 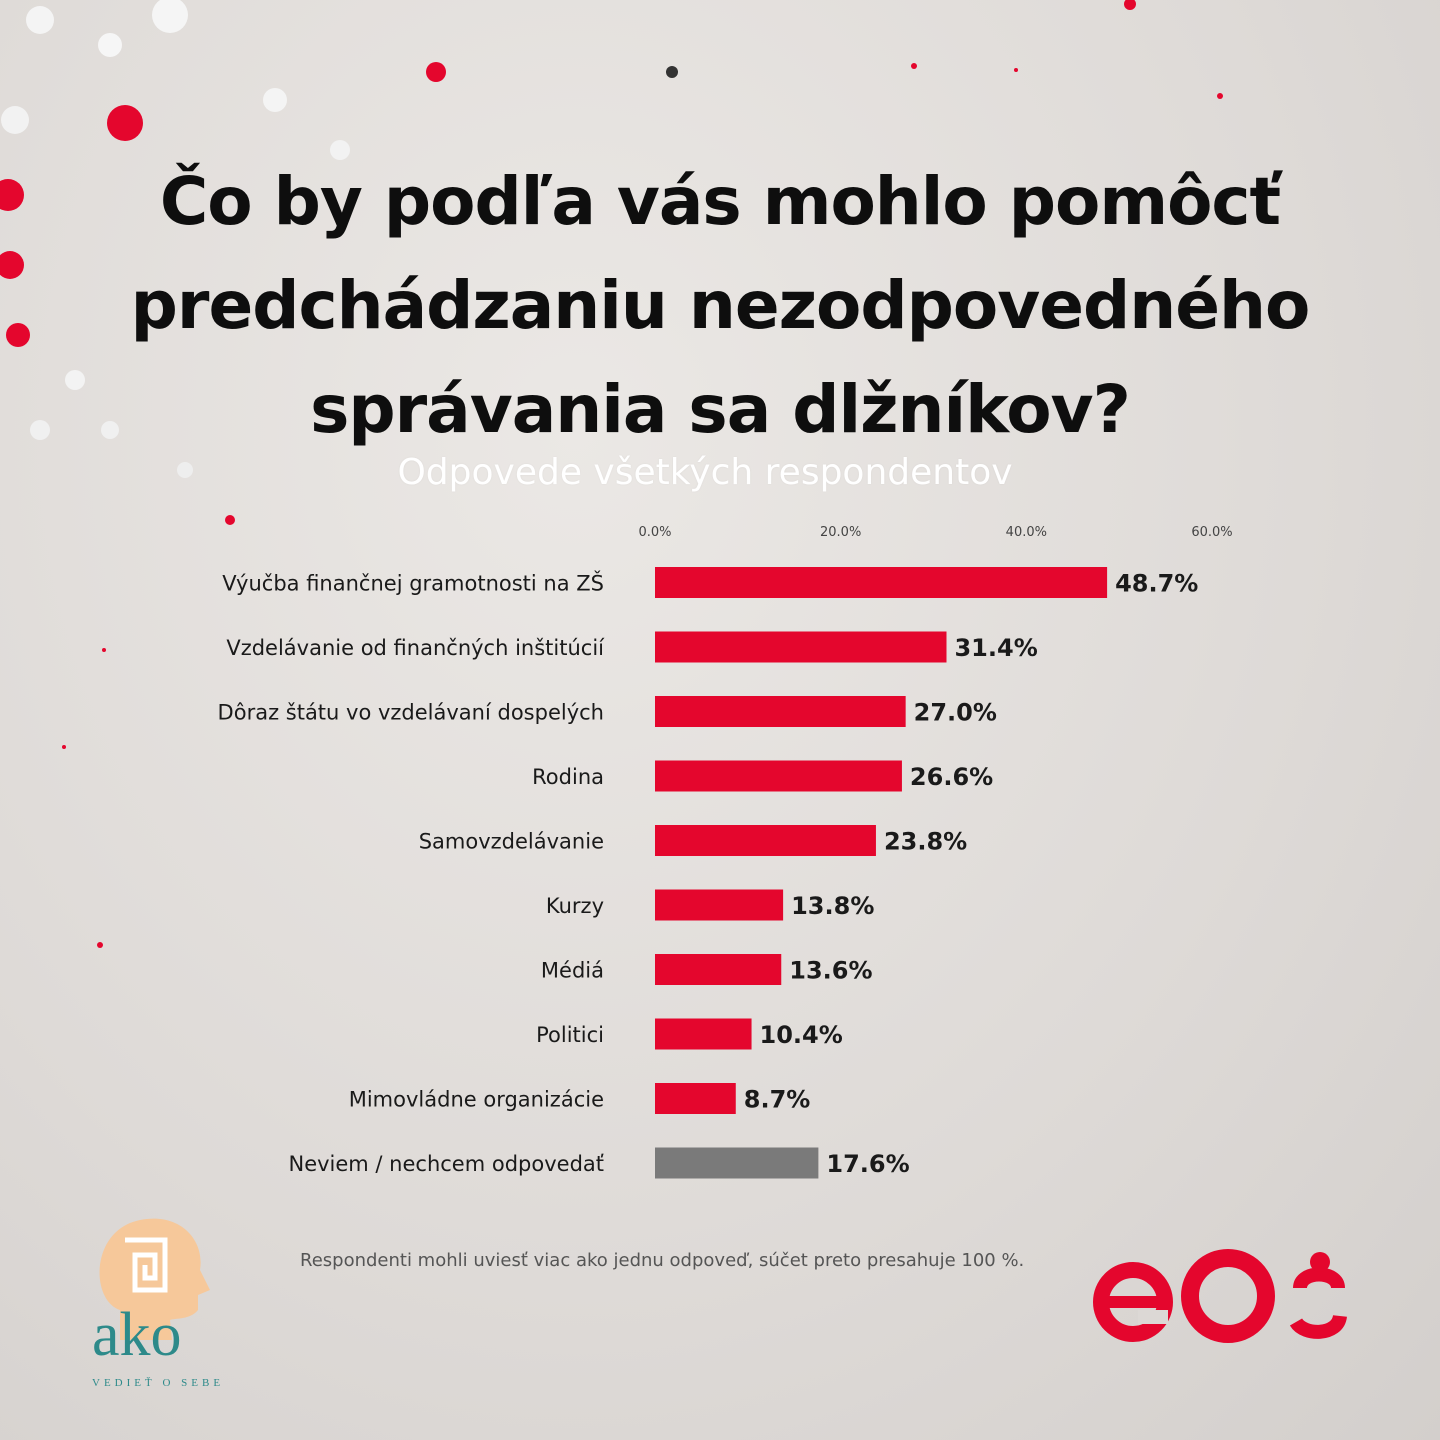 I want to click on title-line-2: predchádzaniu nezodpovedného, so click(x=720, y=305).